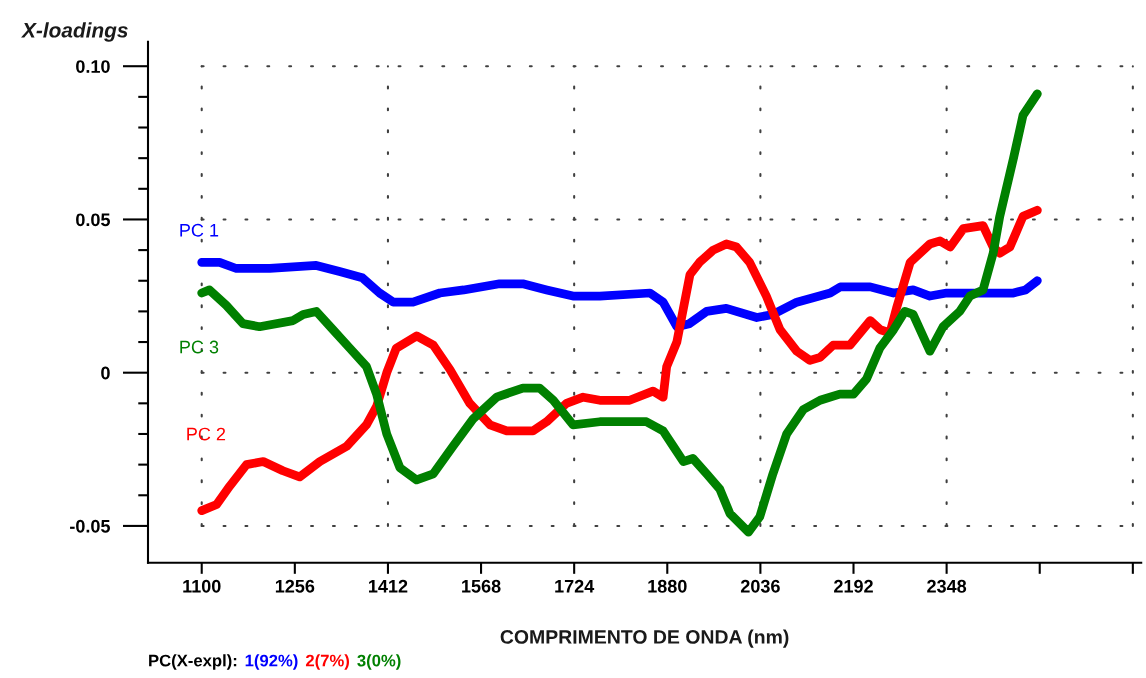 The width and height of the screenshot is (1146, 678). Describe the element at coordinates (760, 586) in the screenshot. I see `x-tick-label: 2036` at that location.